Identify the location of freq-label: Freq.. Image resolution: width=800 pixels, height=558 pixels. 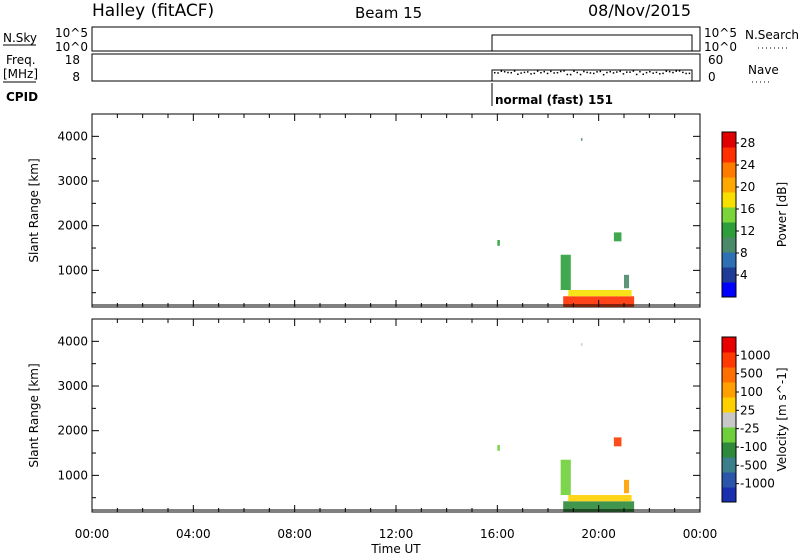
(21, 60).